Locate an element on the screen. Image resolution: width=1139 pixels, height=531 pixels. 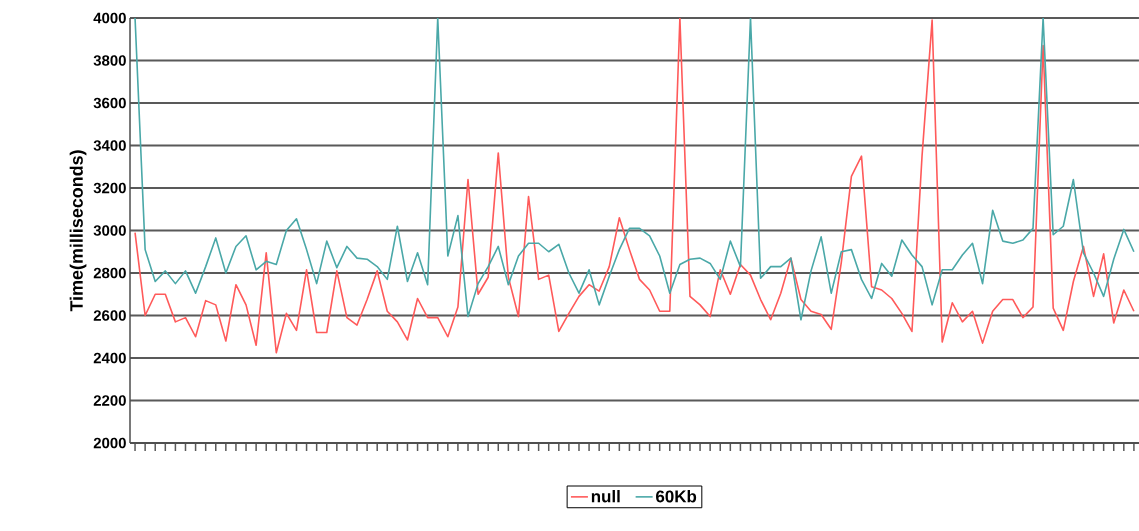
y-tick-label: 2200 is located at coordinates (109, 400).